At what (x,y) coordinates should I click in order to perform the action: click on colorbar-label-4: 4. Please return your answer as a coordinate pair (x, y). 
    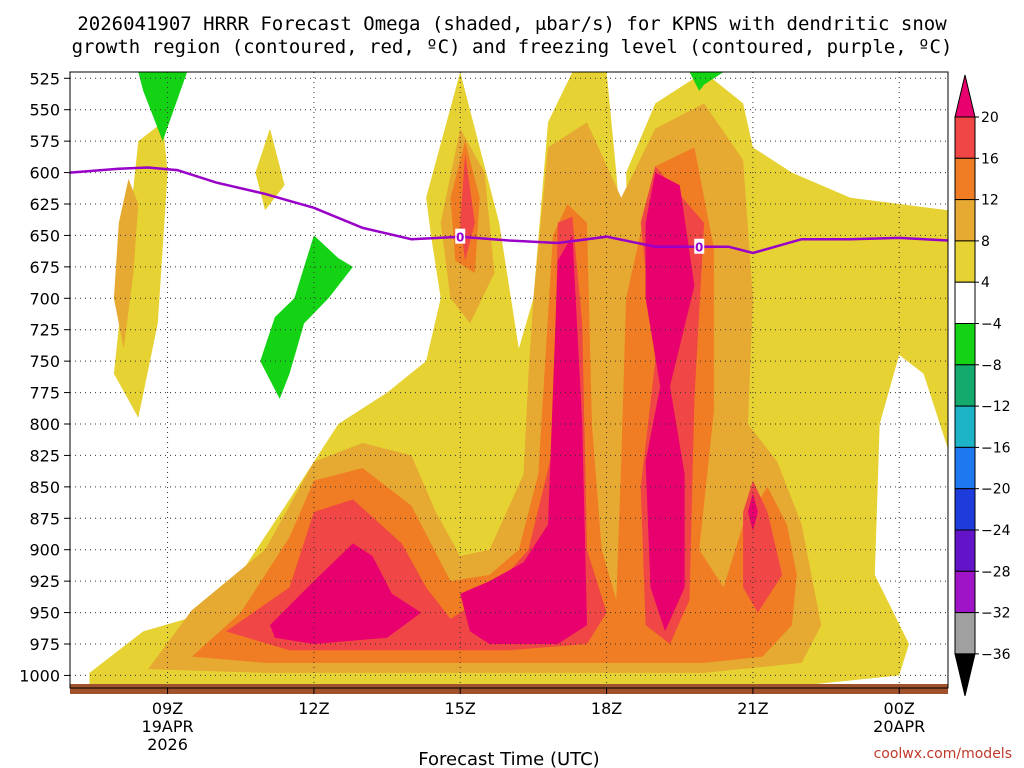
    Looking at the image, I should click on (985, 283).